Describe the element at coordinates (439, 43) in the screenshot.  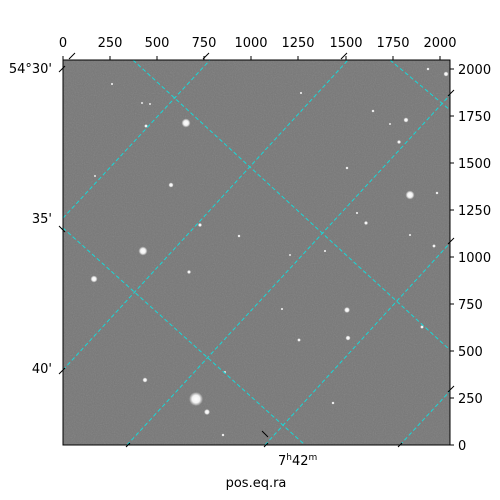
I see `x-tick-label: 2000` at that location.